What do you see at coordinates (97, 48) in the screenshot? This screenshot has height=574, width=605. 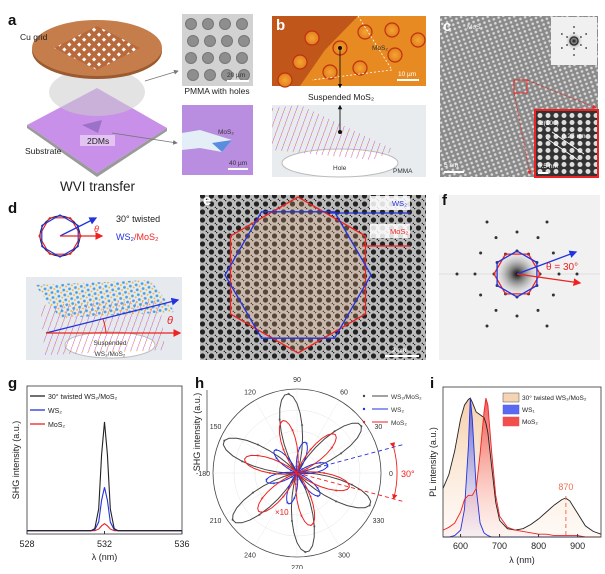 I see `cu-grid-mesh` at bounding box center [97, 48].